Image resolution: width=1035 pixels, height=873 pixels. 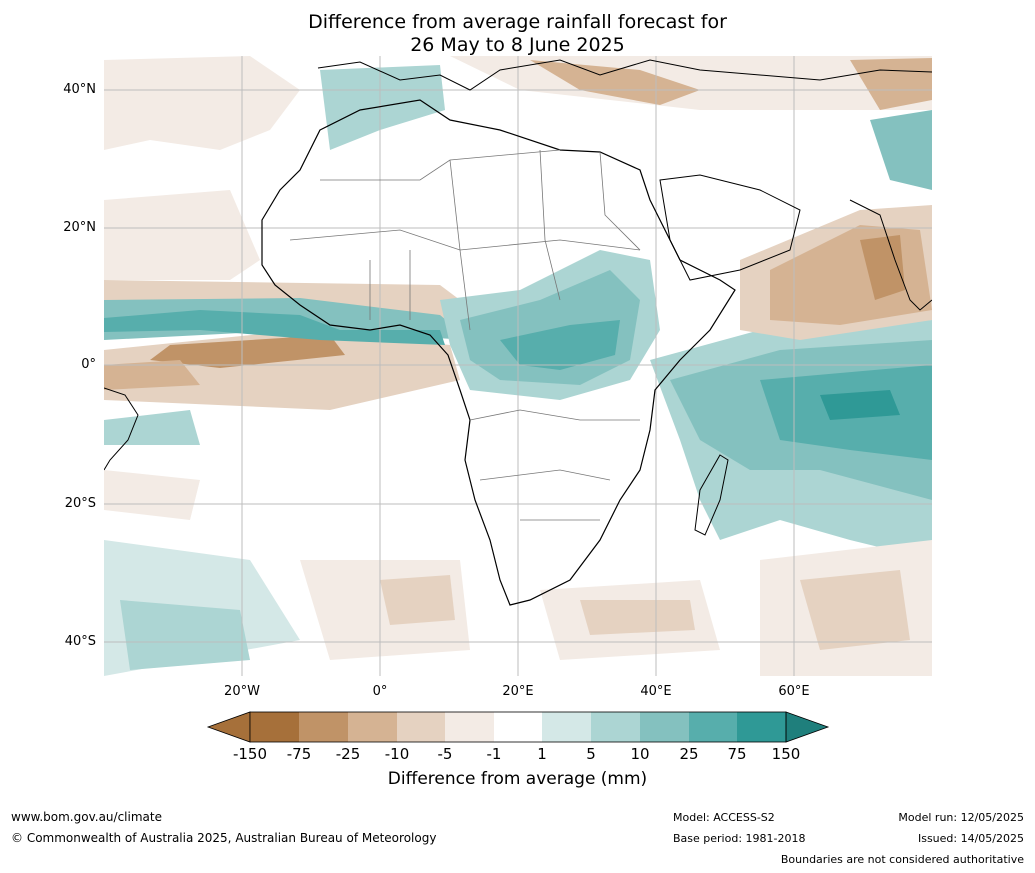 I want to click on india-outline, so click(x=890, y=255).